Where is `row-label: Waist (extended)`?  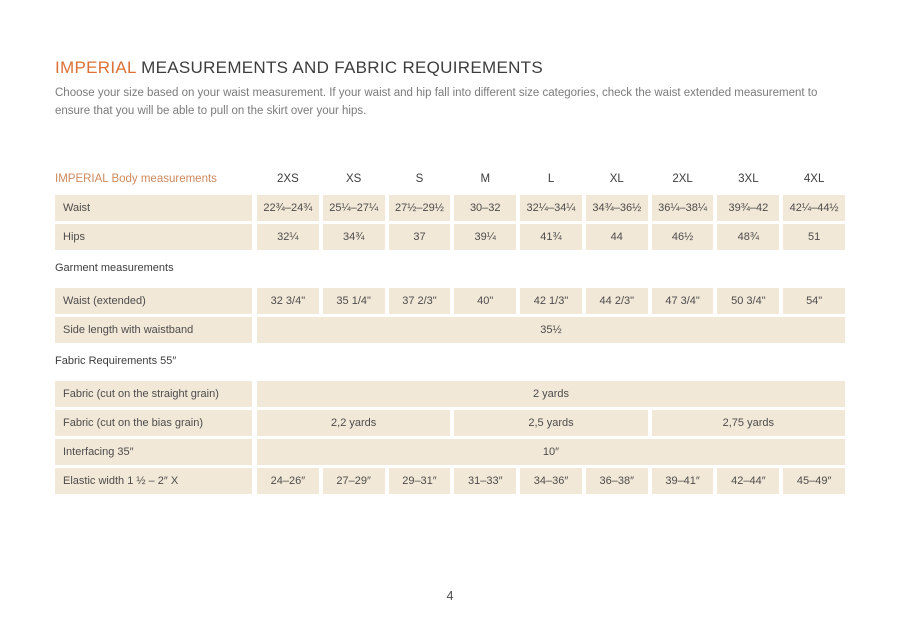
row-label: Waist (extended) is located at coordinates (153, 300).